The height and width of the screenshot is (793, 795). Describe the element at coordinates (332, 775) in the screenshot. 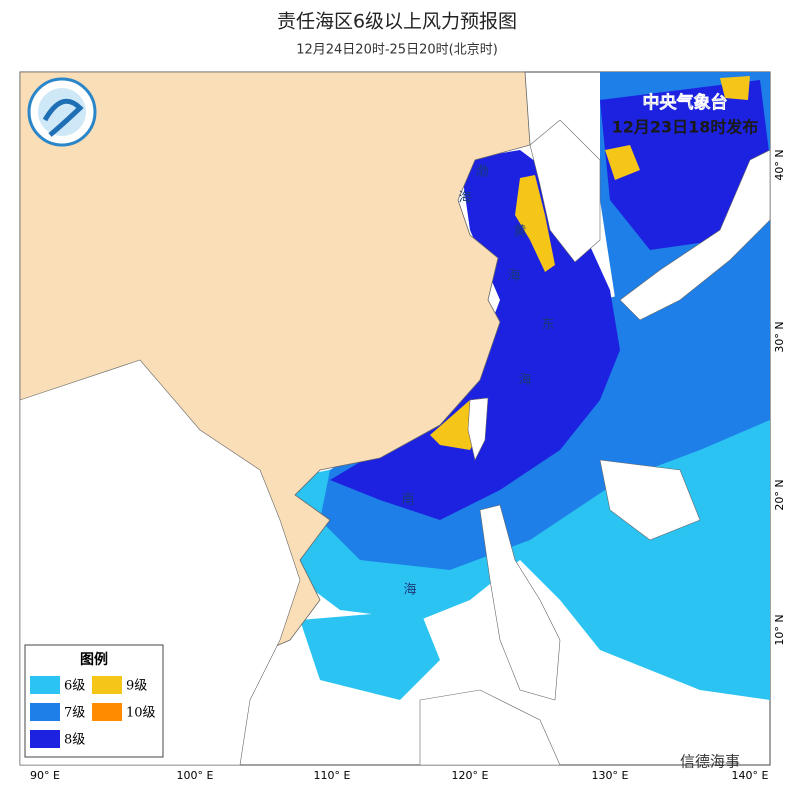

I see `longitude-label: 110° E` at that location.